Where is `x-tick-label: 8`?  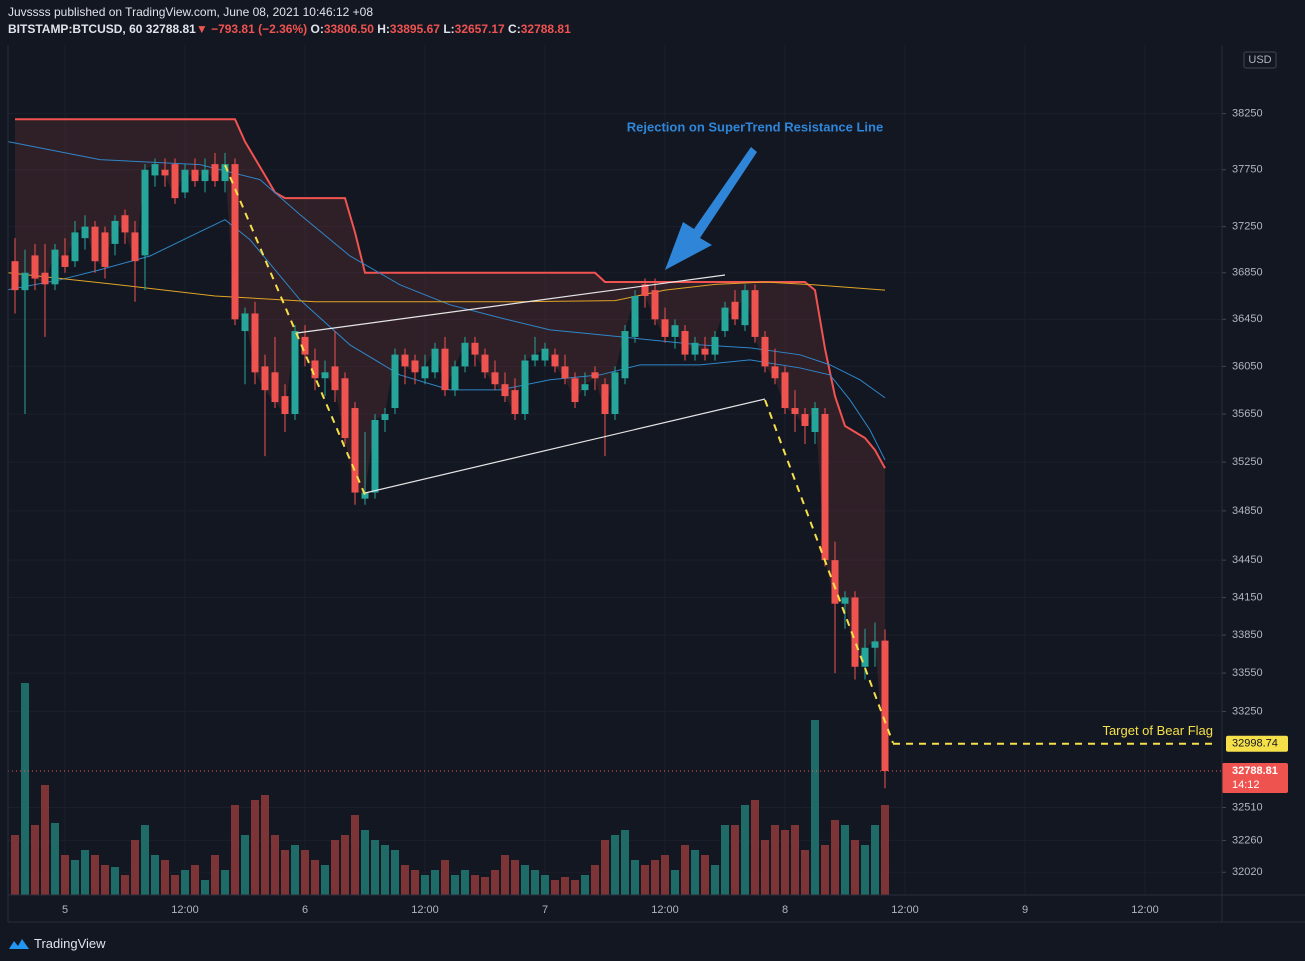
x-tick-label: 8 is located at coordinates (785, 910).